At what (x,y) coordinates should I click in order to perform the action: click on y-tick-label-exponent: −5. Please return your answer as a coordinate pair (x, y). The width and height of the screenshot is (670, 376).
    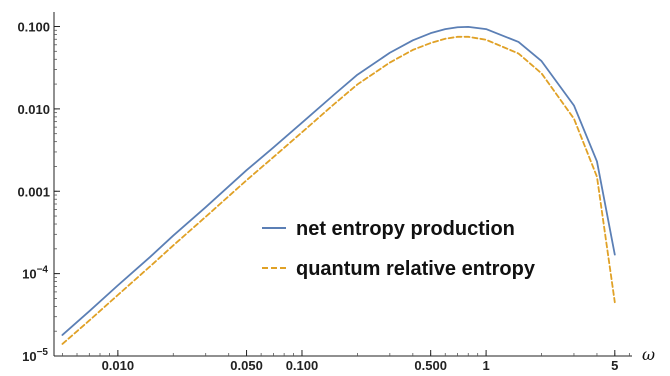
    Looking at the image, I should click on (43, 352).